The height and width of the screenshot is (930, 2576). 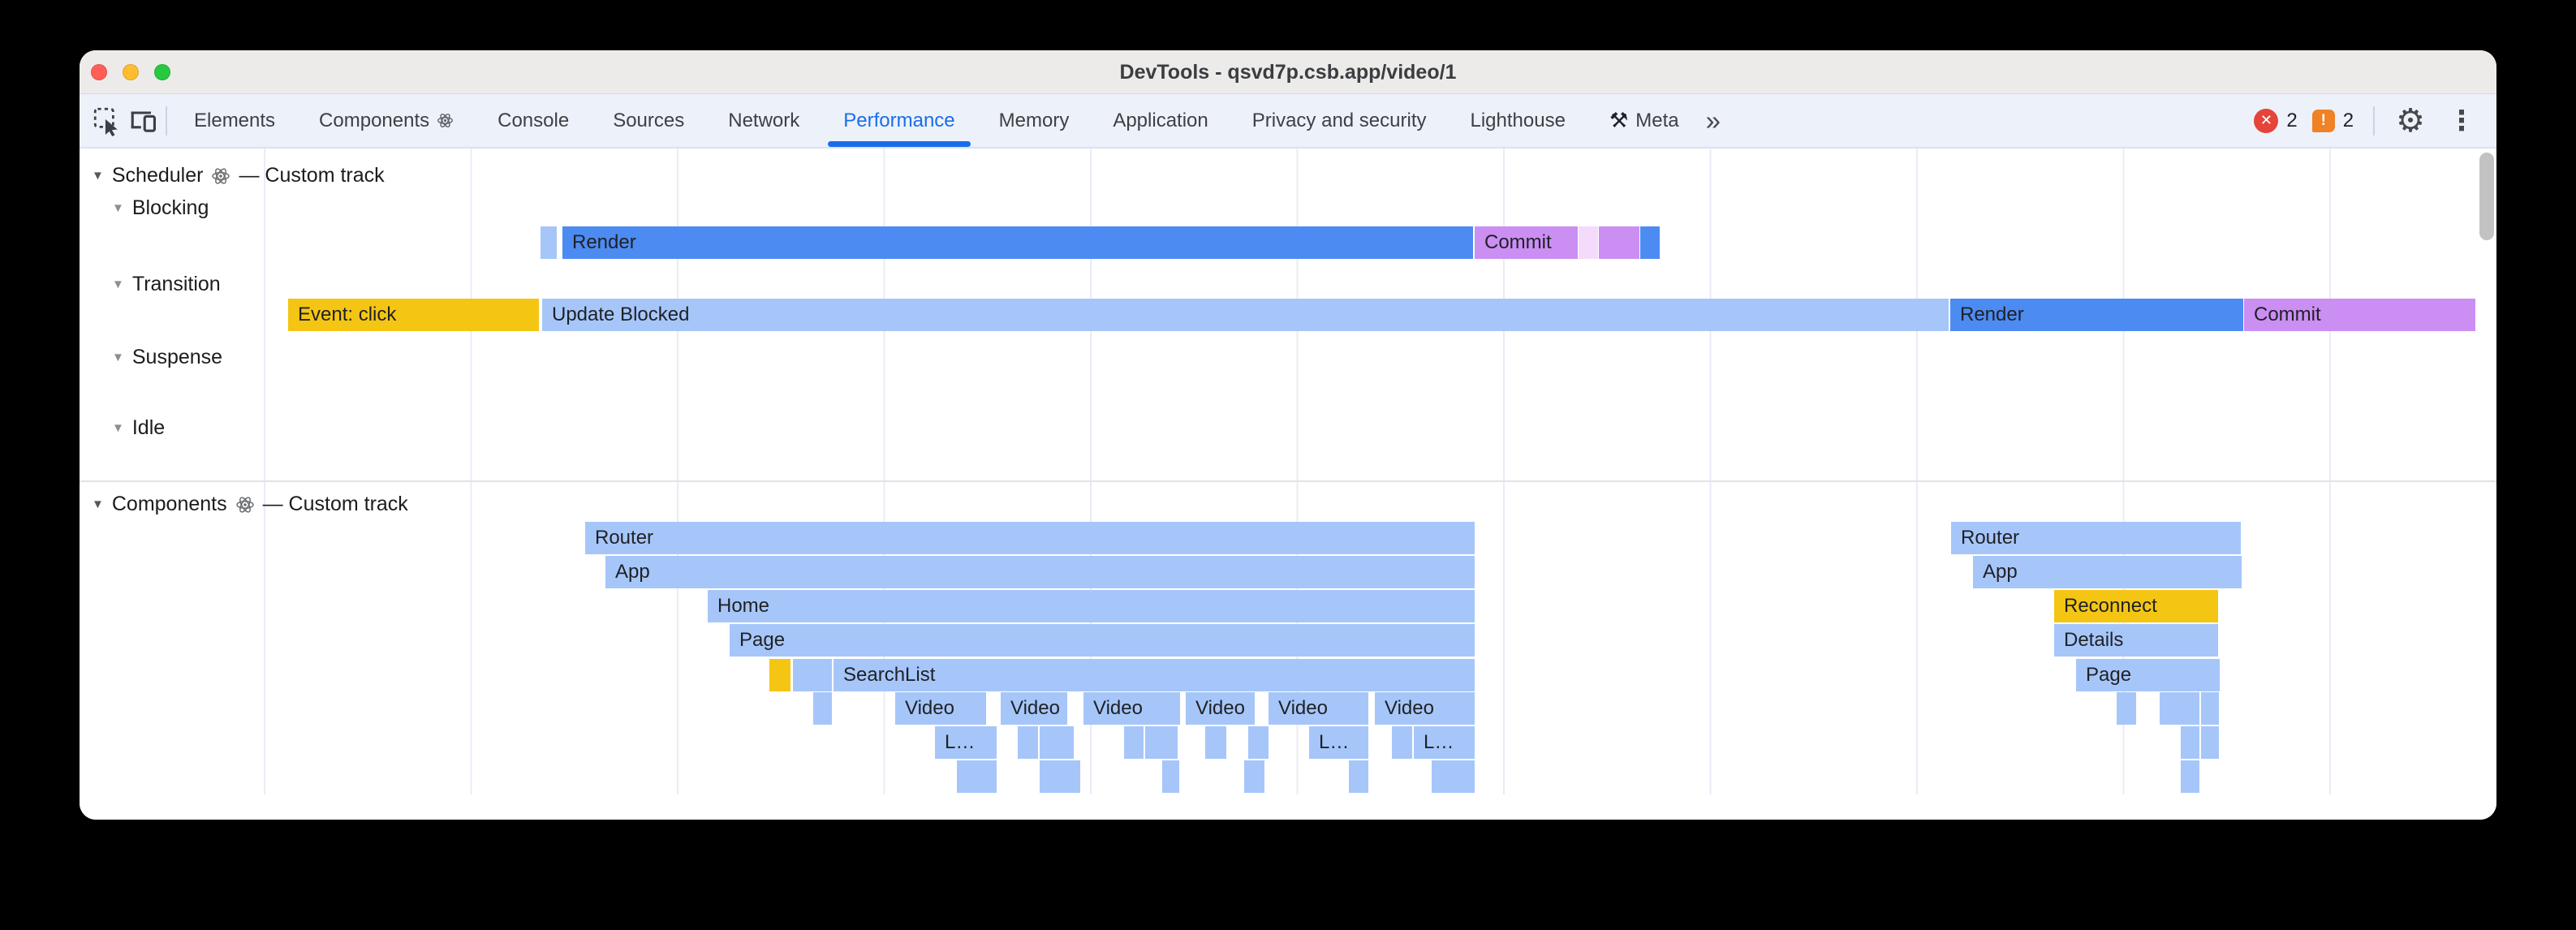 What do you see at coordinates (1246, 315) in the screenshot?
I see `flame-bar-update-blocked: Update Blocked` at bounding box center [1246, 315].